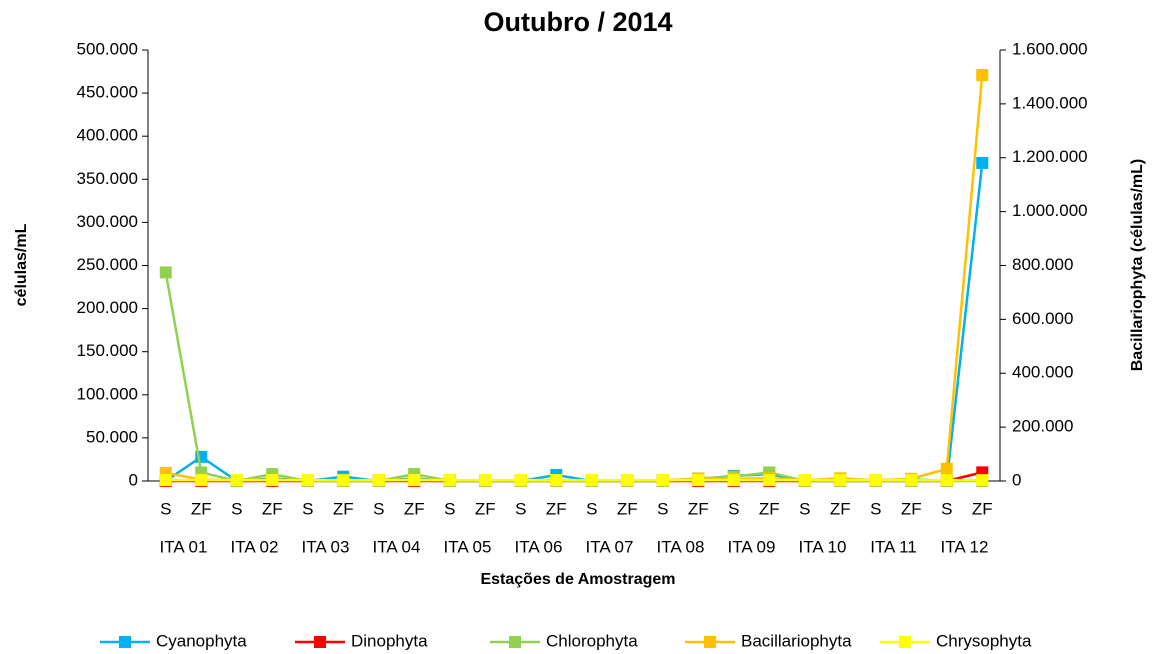  Describe the element at coordinates (184, 546) in the screenshot. I see `x-group-label: ITA 01` at that location.